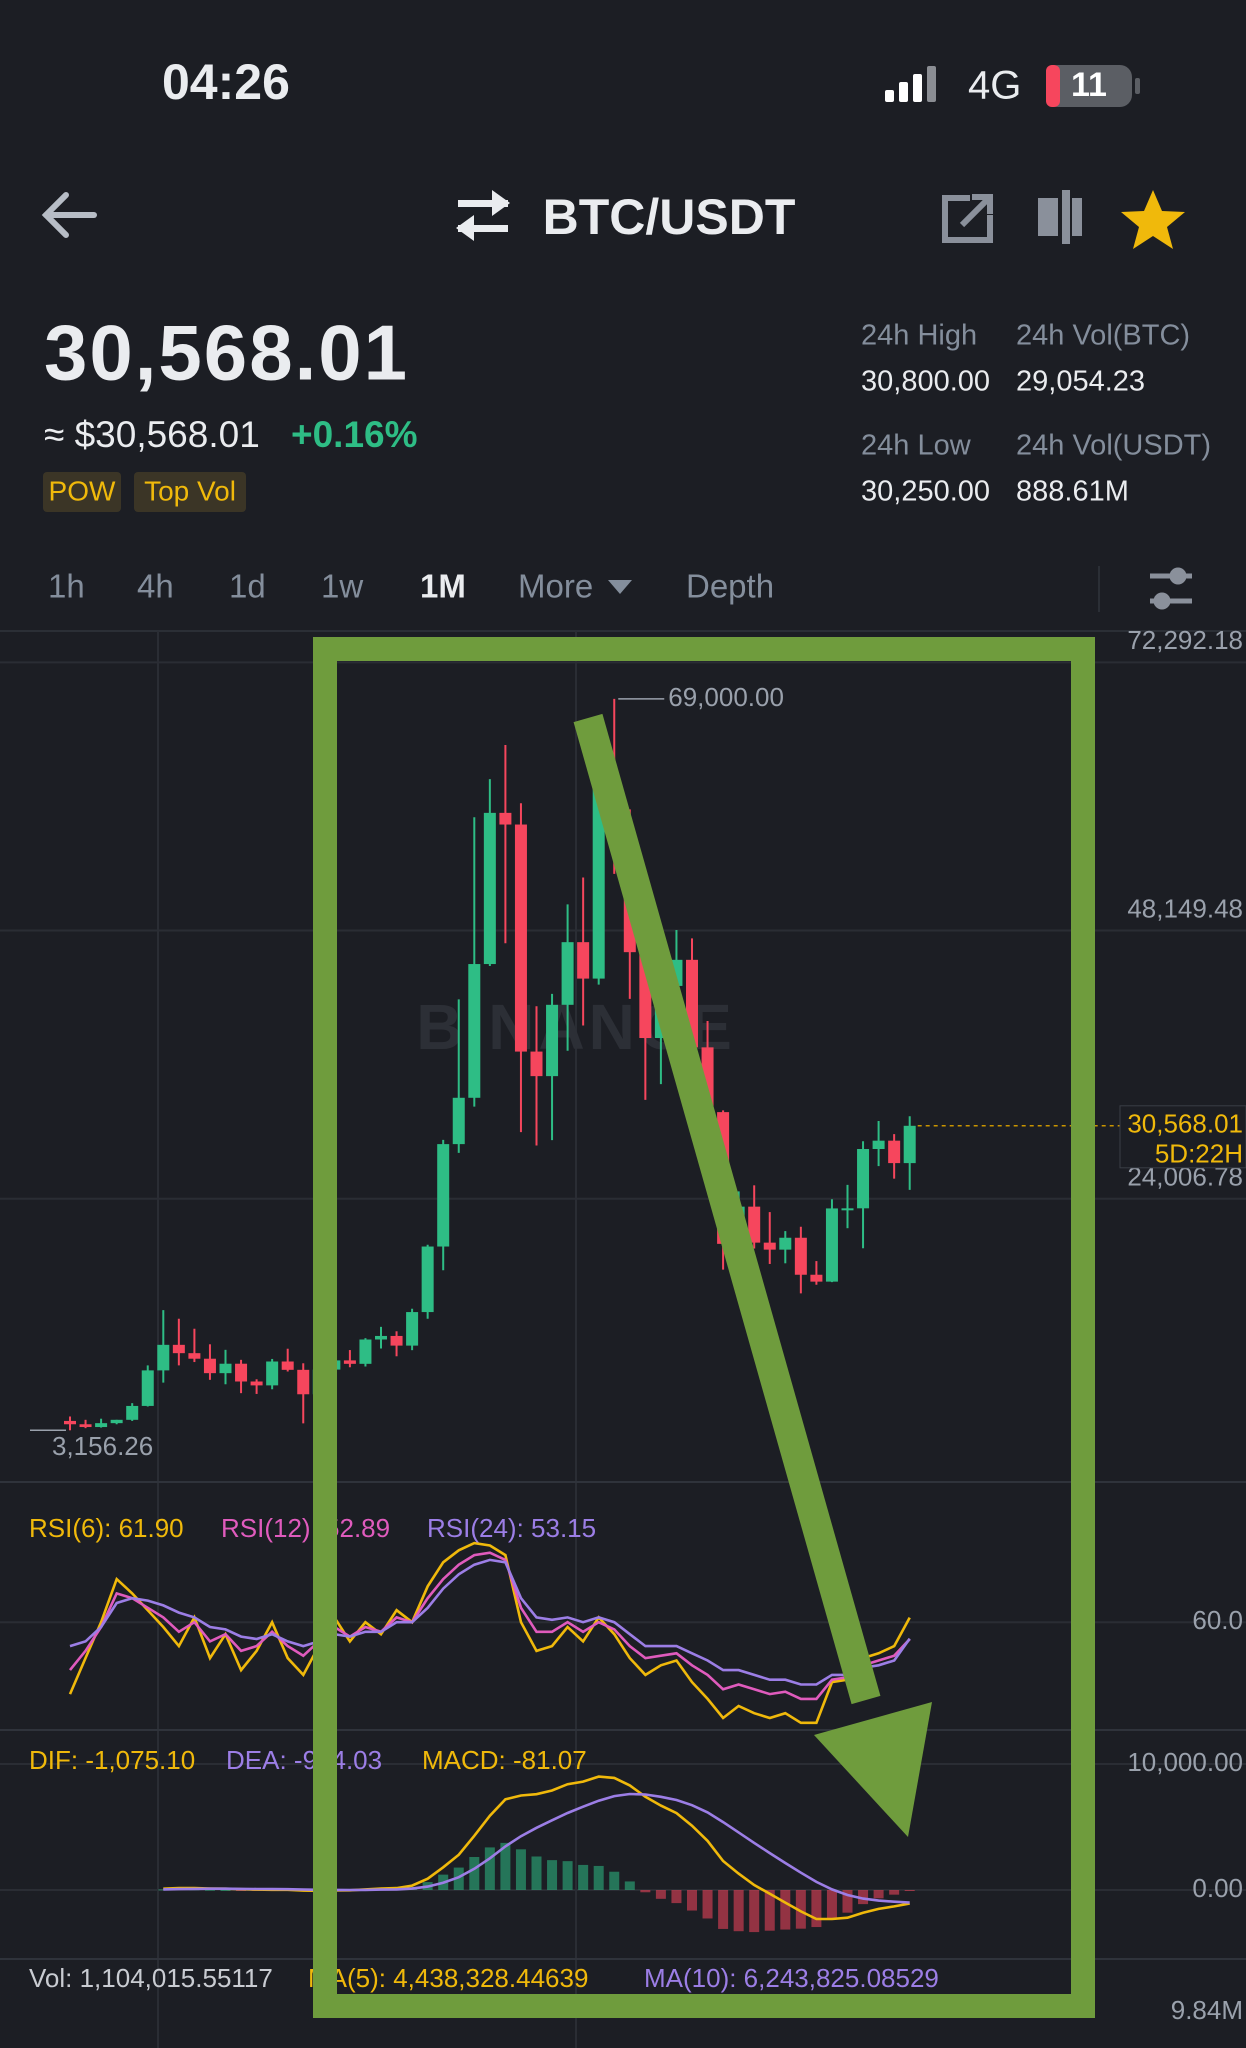 The width and height of the screenshot is (1246, 2048). Describe the element at coordinates (1072, 492) in the screenshot. I see `stat-value: 888.61M` at that location.